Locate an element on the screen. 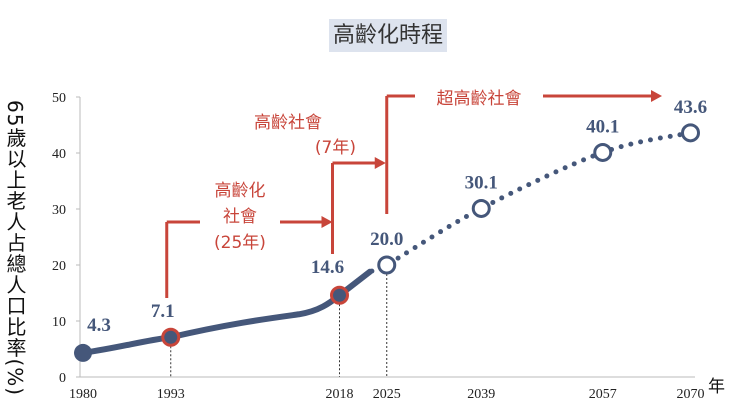 This screenshot has height=413, width=750. x-tick-label: 2070 is located at coordinates (691, 394).